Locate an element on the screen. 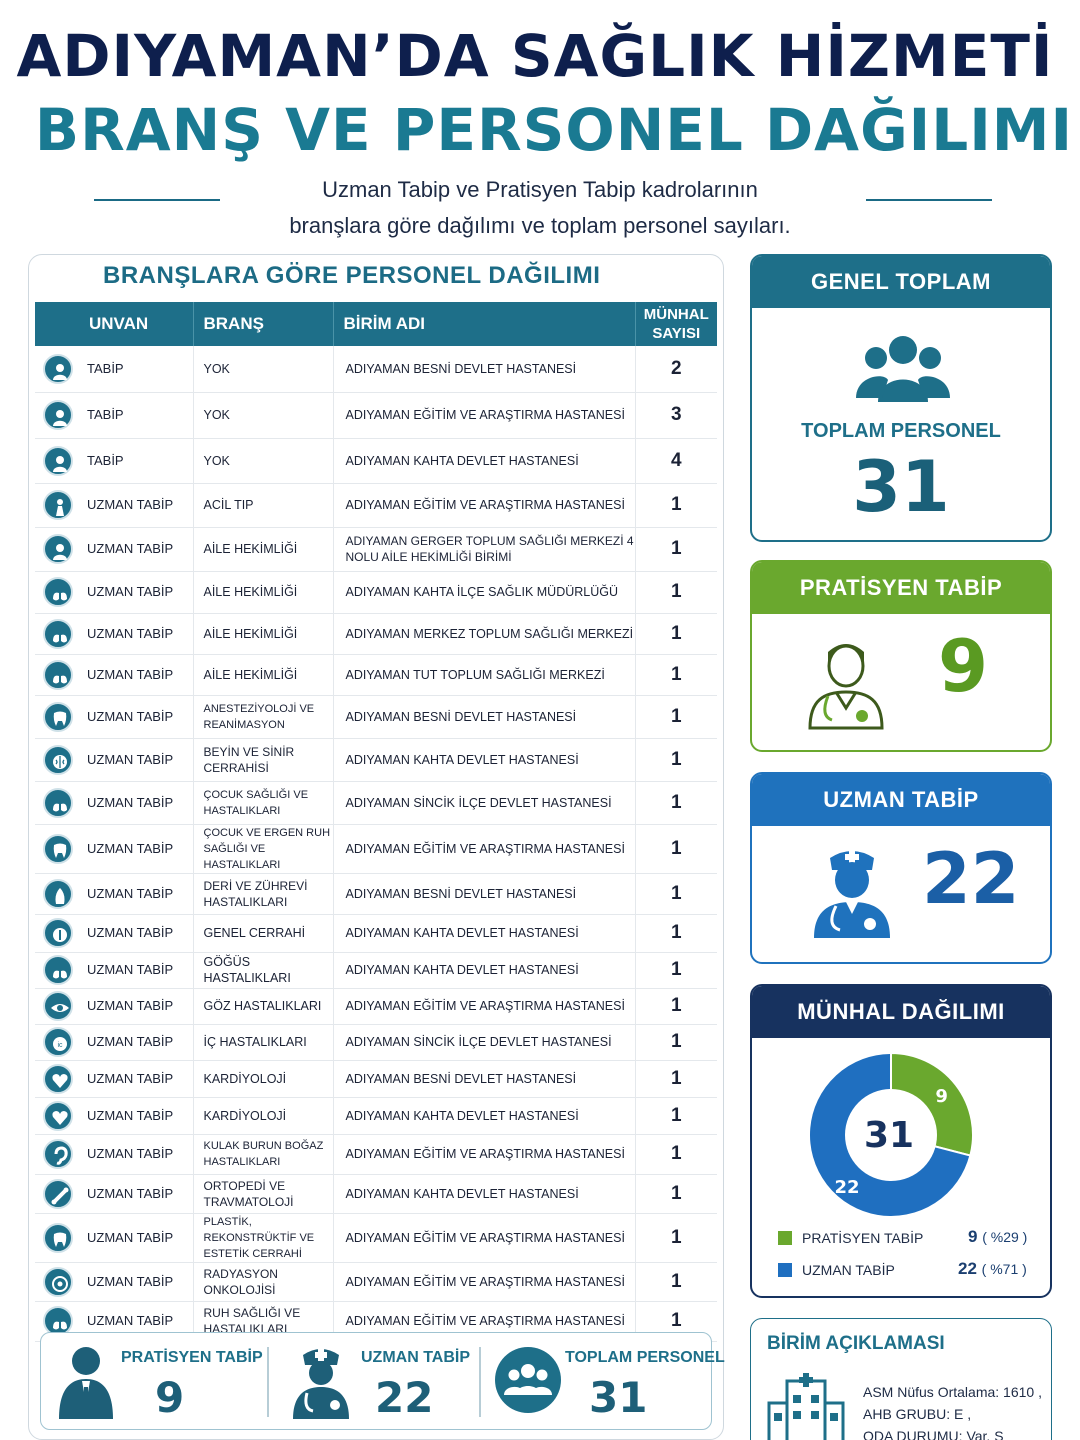 The height and width of the screenshot is (1440, 1080). card-genel-value: 31 is located at coordinates (901, 487).